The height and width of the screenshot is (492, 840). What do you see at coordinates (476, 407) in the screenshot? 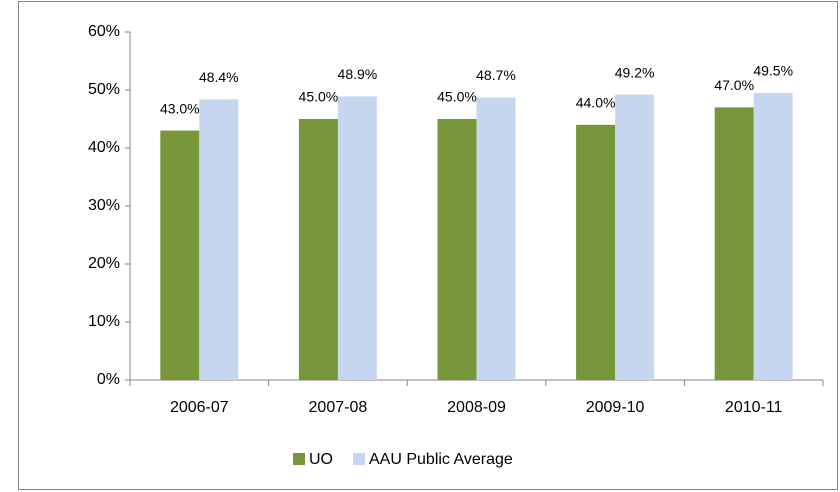
I see `x-tick-label: 2008-09` at bounding box center [476, 407].